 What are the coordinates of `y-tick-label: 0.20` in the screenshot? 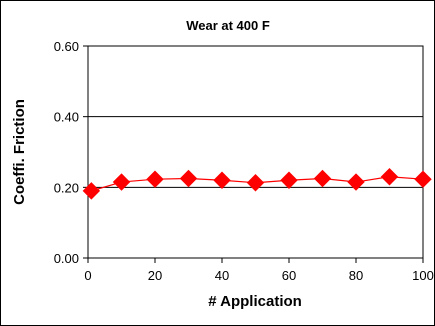 It's located at (66, 187).